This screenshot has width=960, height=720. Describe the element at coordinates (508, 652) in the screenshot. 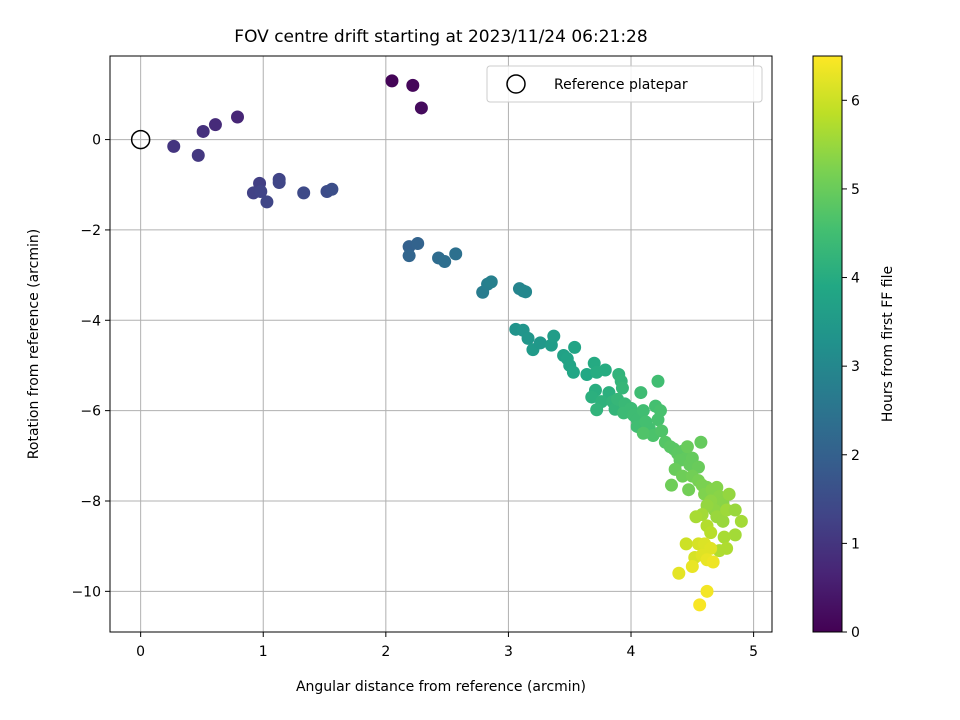

I see `x-tick-label: 3` at that location.